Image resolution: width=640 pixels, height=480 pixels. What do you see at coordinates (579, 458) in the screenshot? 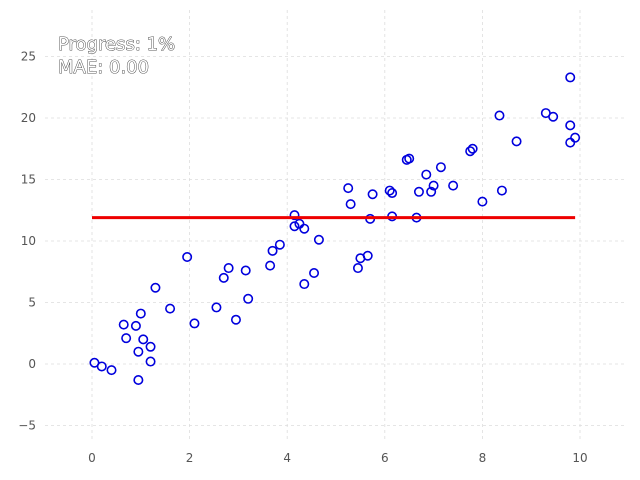
I see `x-tick-label: 10` at bounding box center [579, 458].